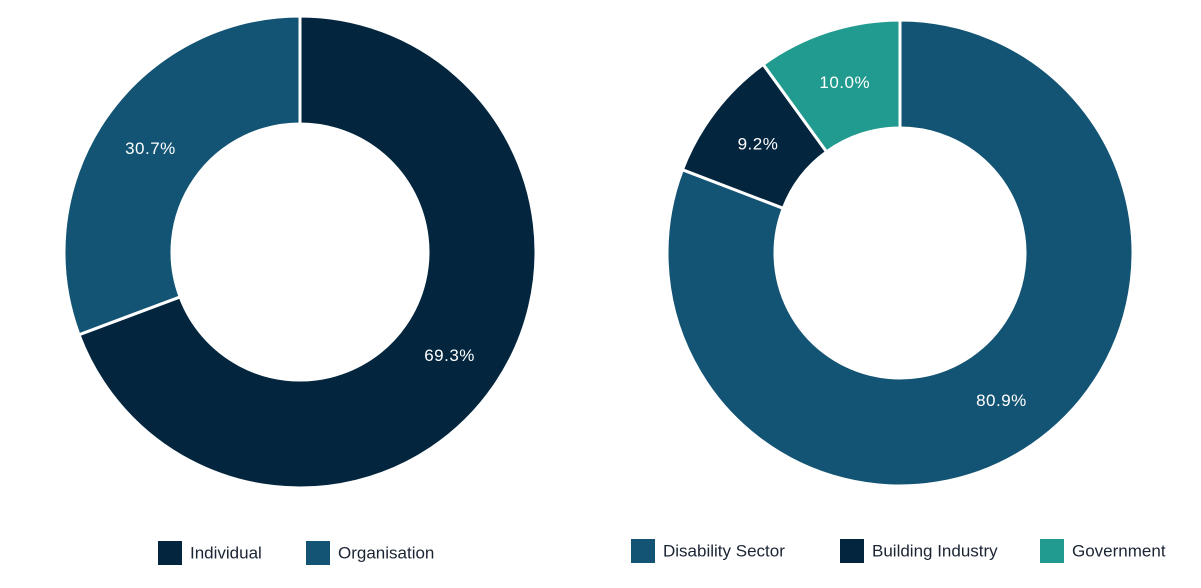 This screenshot has height=588, width=1201. What do you see at coordinates (852, 551) in the screenshot?
I see `legend-swatch-building-industry` at bounding box center [852, 551].